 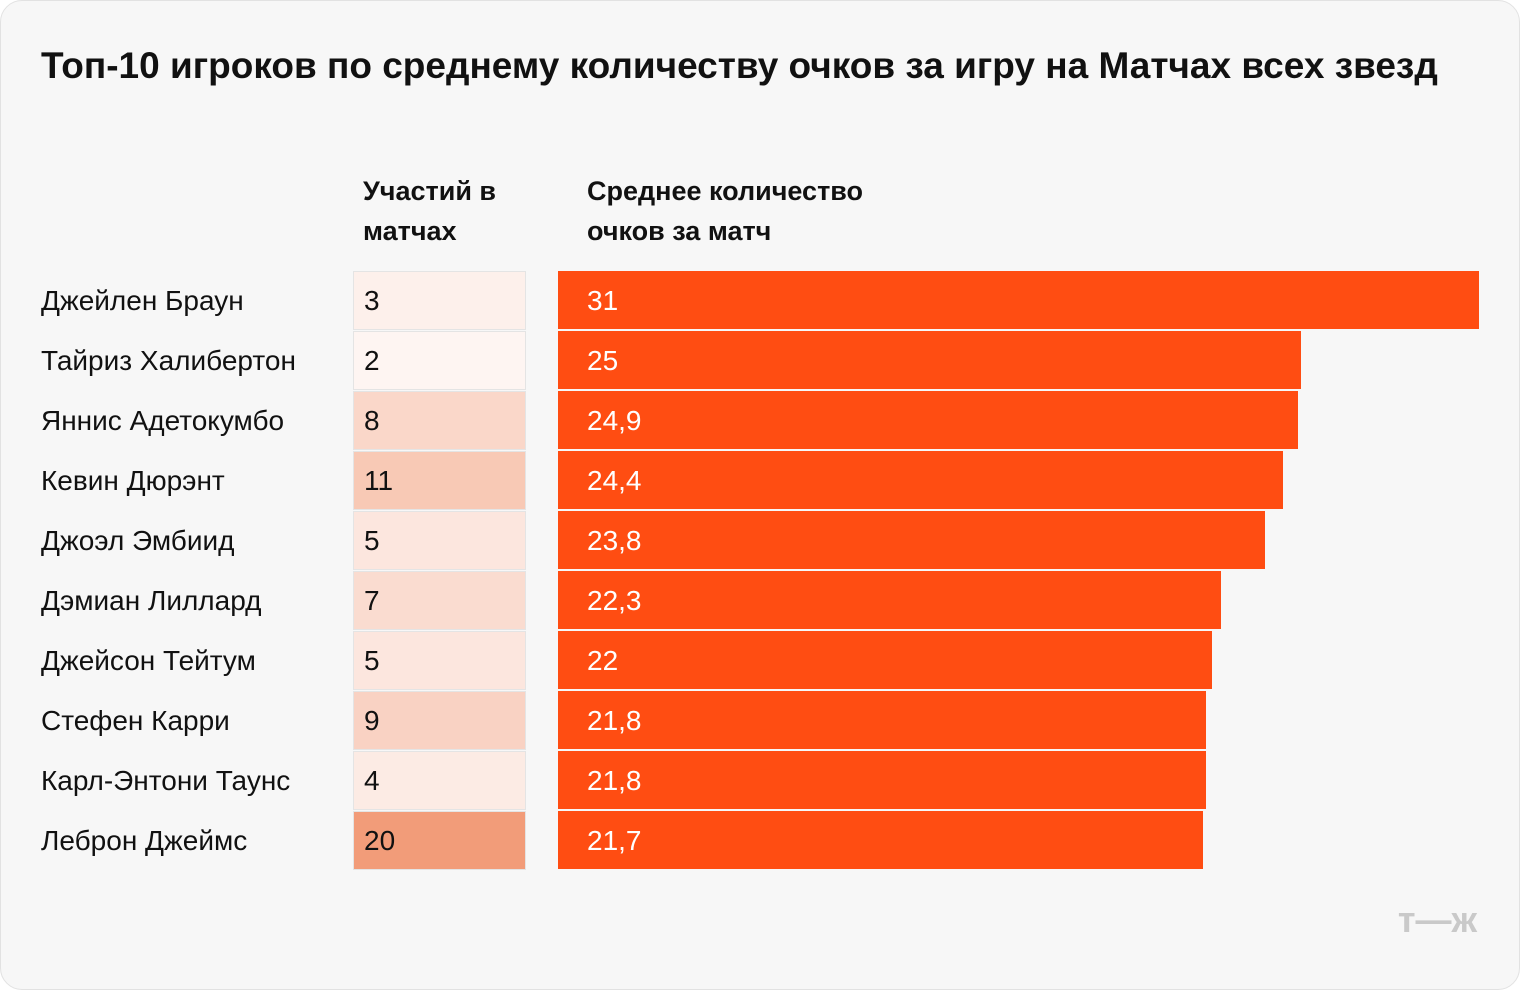 I want to click on cell-value: 3, so click(x=372, y=300).